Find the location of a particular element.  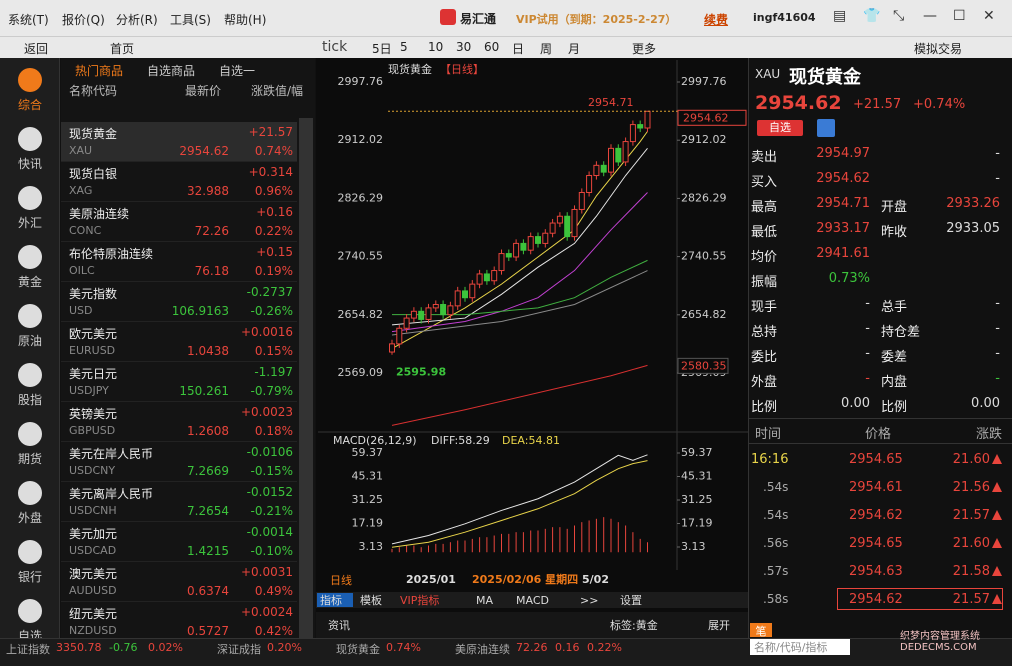

menu-item: 系统(T) is located at coordinates (28, 20).